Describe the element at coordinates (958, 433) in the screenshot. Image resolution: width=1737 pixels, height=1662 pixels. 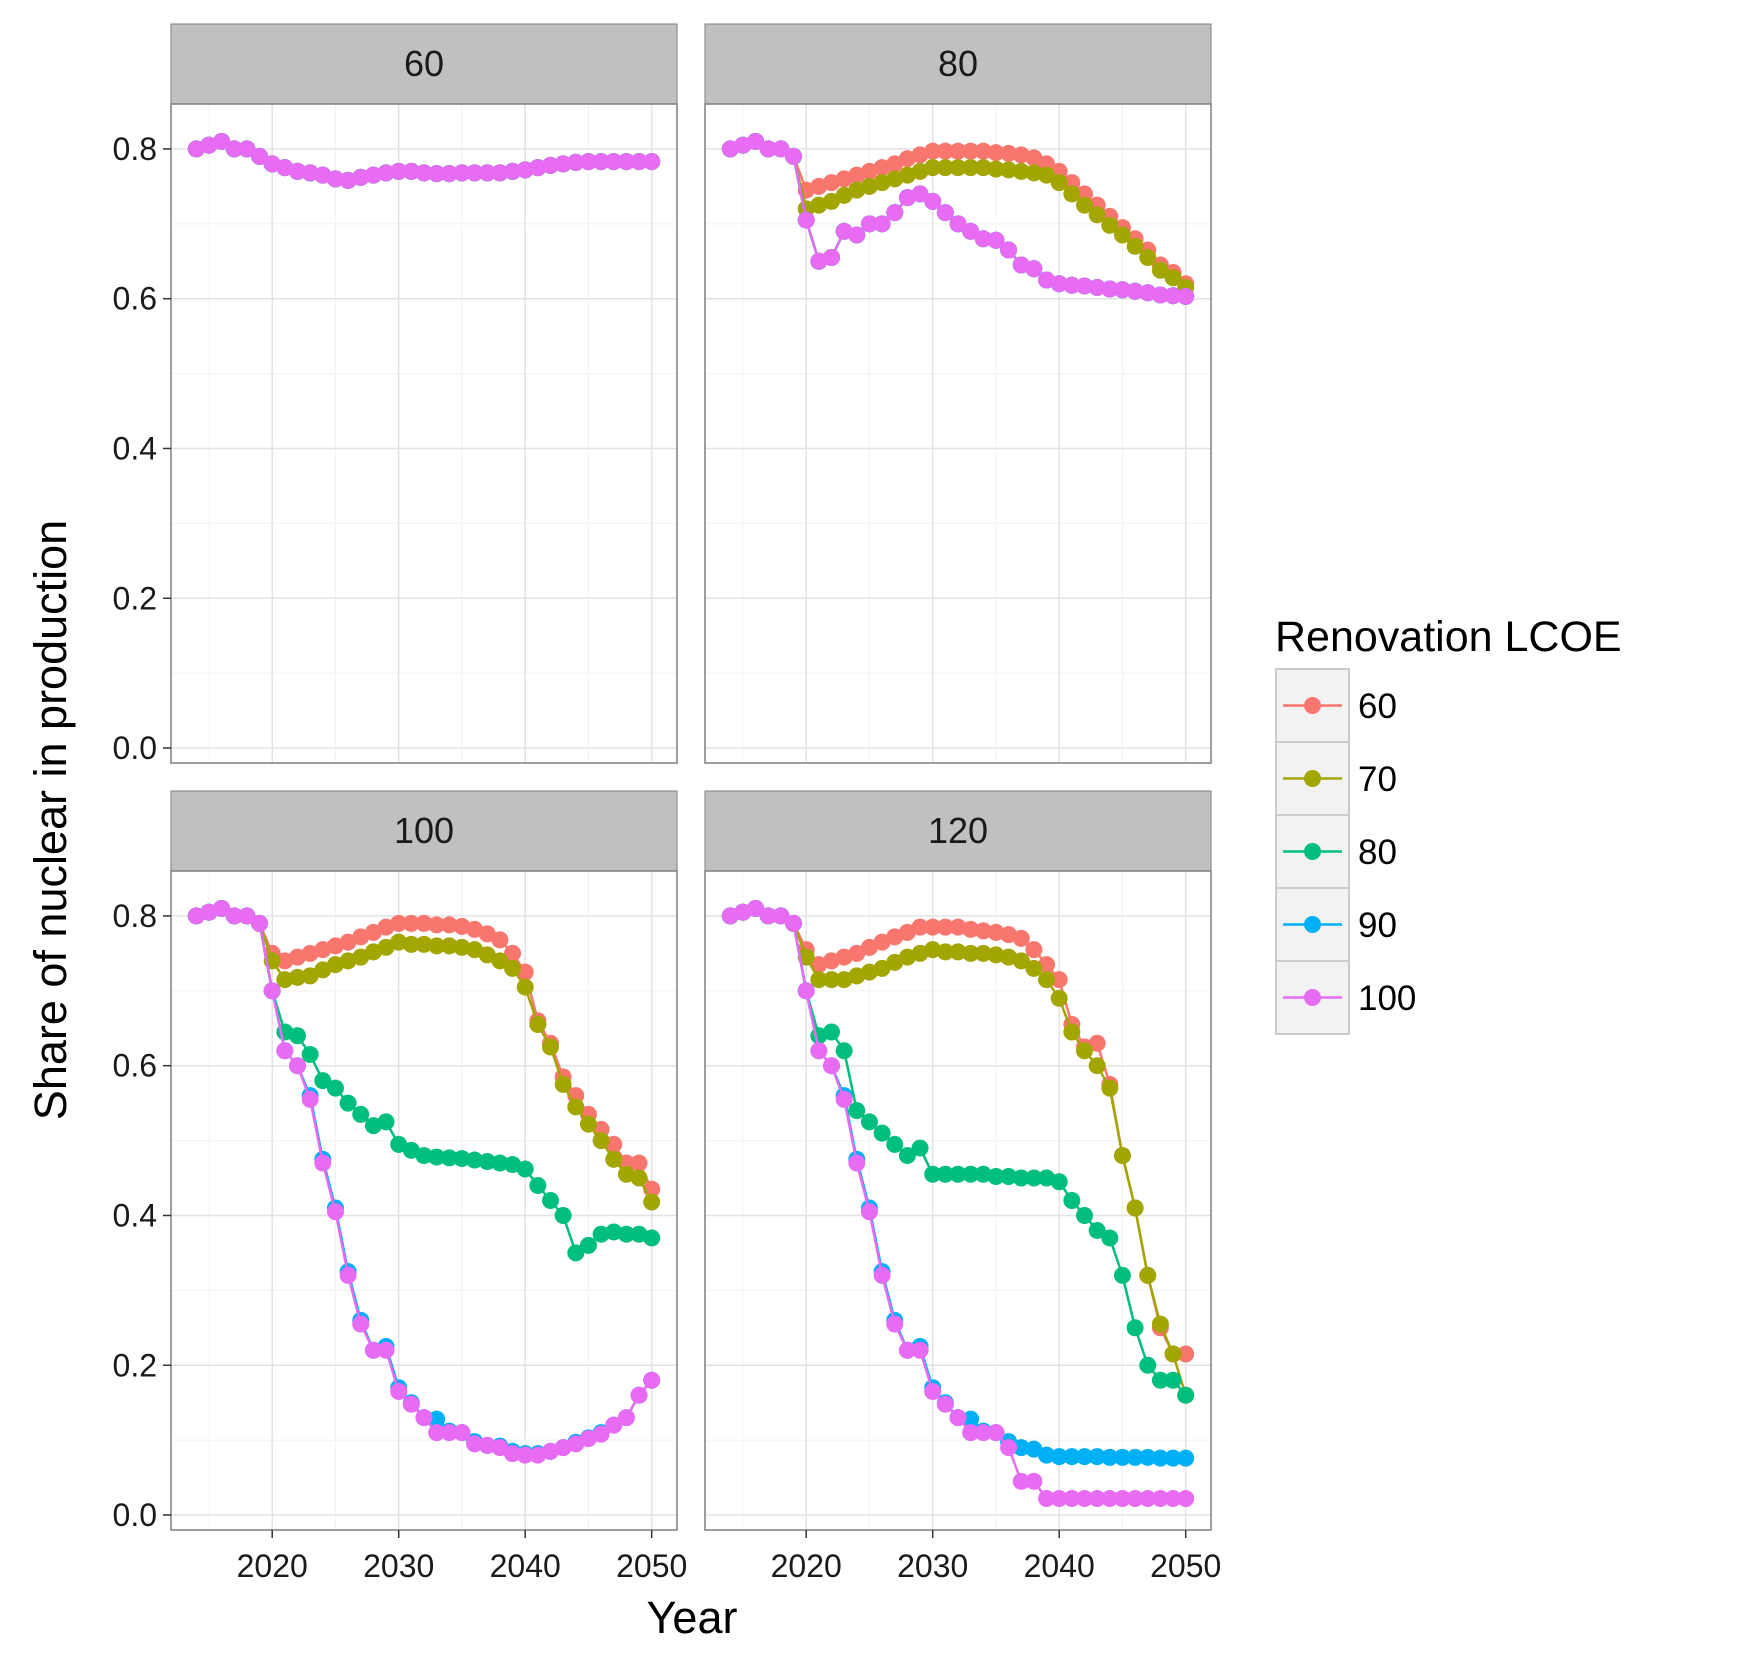
I see `panel-border` at that location.